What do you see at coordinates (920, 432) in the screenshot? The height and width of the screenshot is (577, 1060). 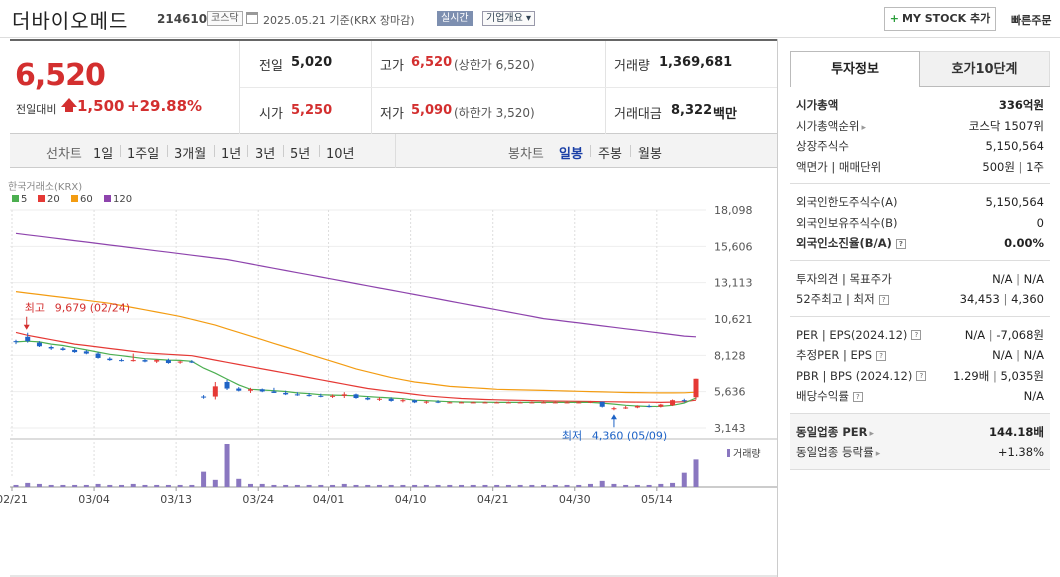 I see `info-row: 동일업종 PER ▸ 144.18배` at bounding box center [920, 432].